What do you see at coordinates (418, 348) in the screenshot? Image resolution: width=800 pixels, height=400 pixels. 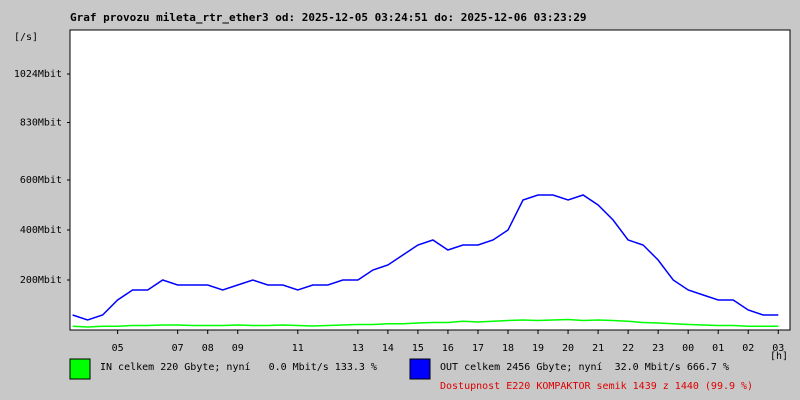 I see `x-tick-label: 15` at bounding box center [418, 348].